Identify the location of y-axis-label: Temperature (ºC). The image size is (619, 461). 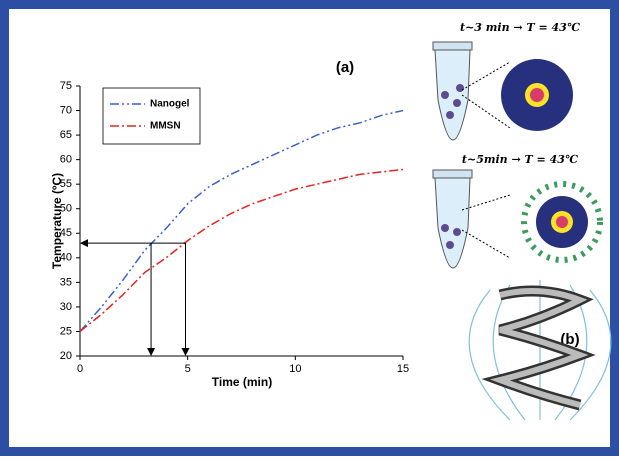
(57, 221).